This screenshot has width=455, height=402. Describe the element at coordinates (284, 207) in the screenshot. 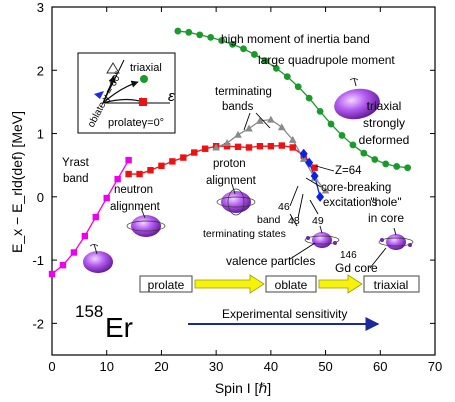

I see `annotation-46: 46` at that location.